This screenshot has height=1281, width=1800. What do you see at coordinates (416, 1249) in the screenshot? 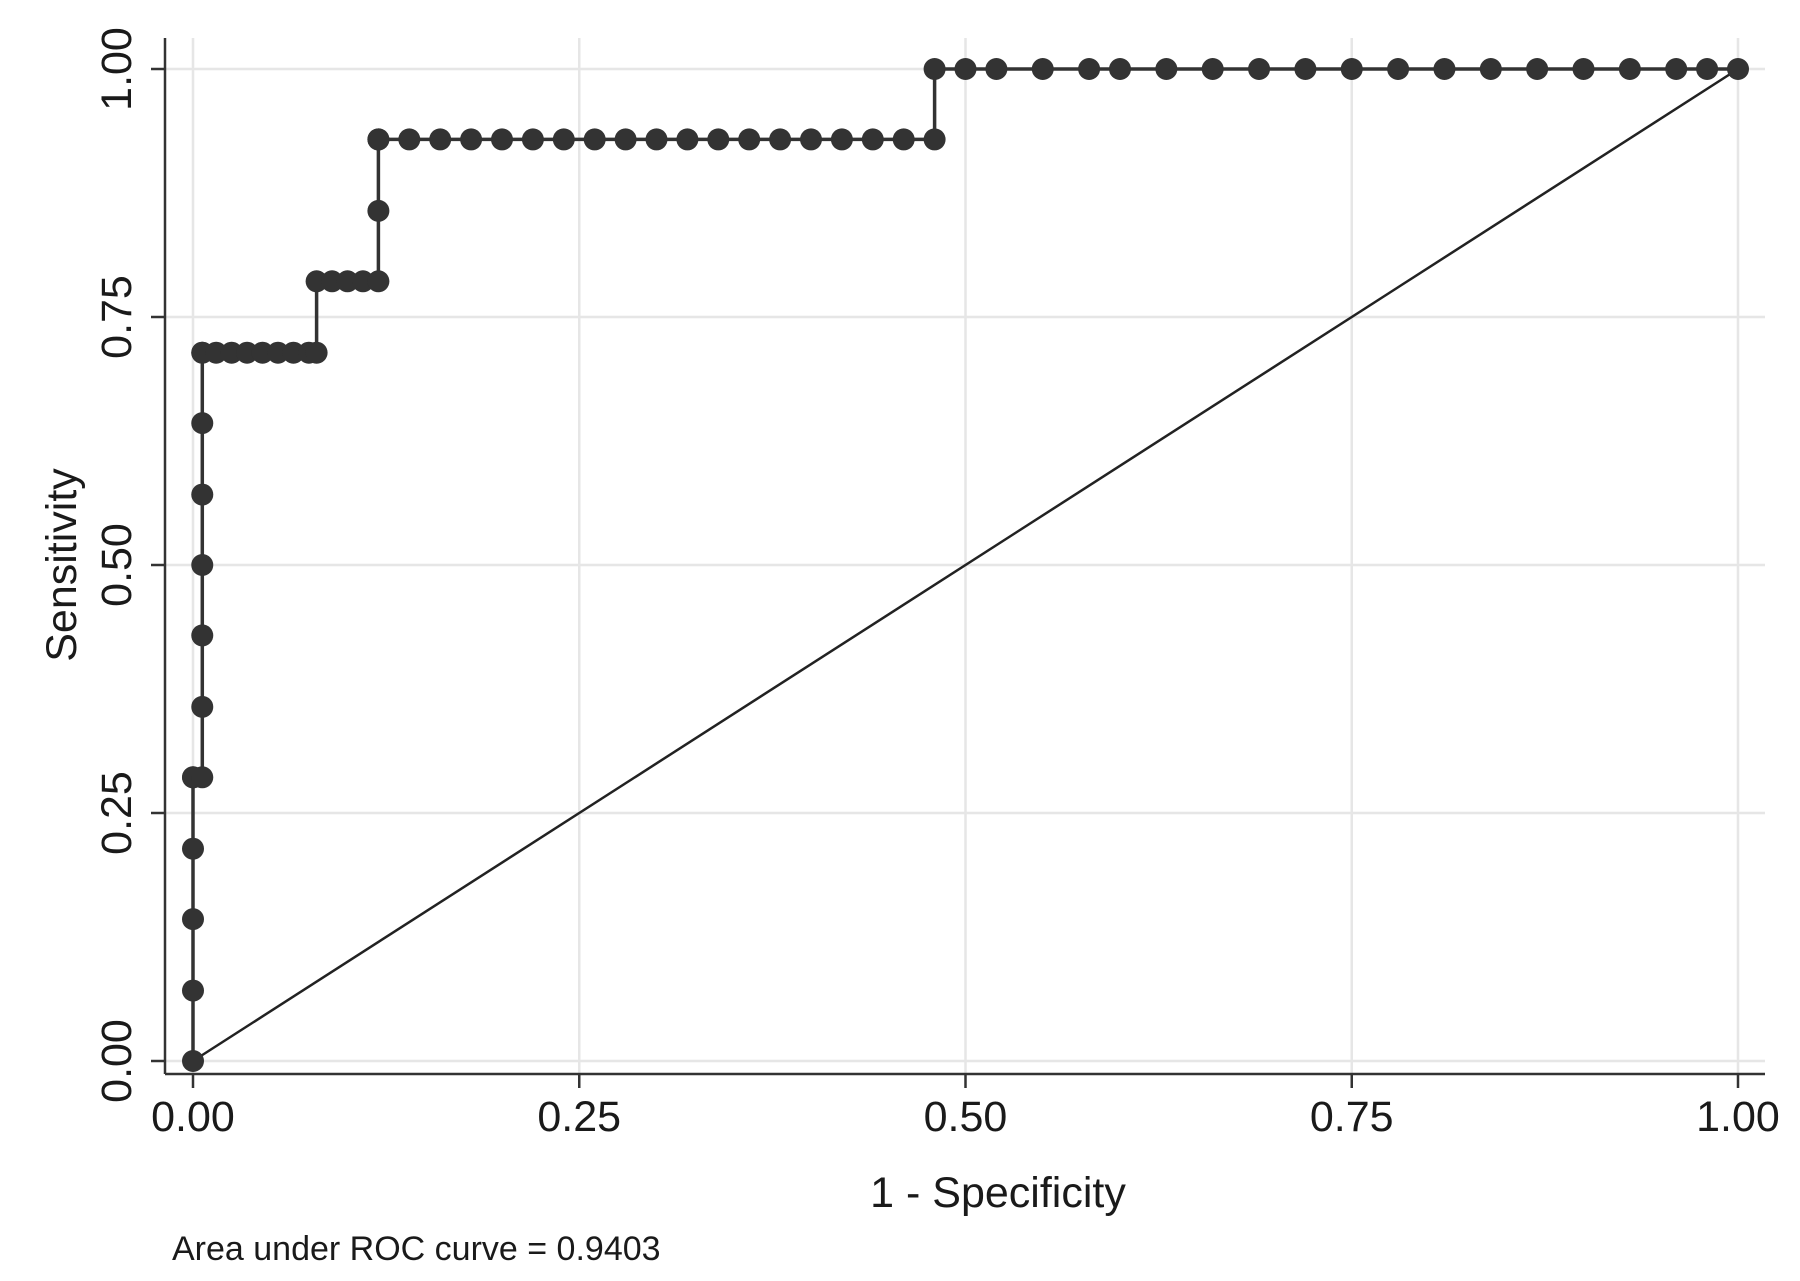
I see `auc-note: Area under ROC curve = 0.9403` at bounding box center [416, 1249].